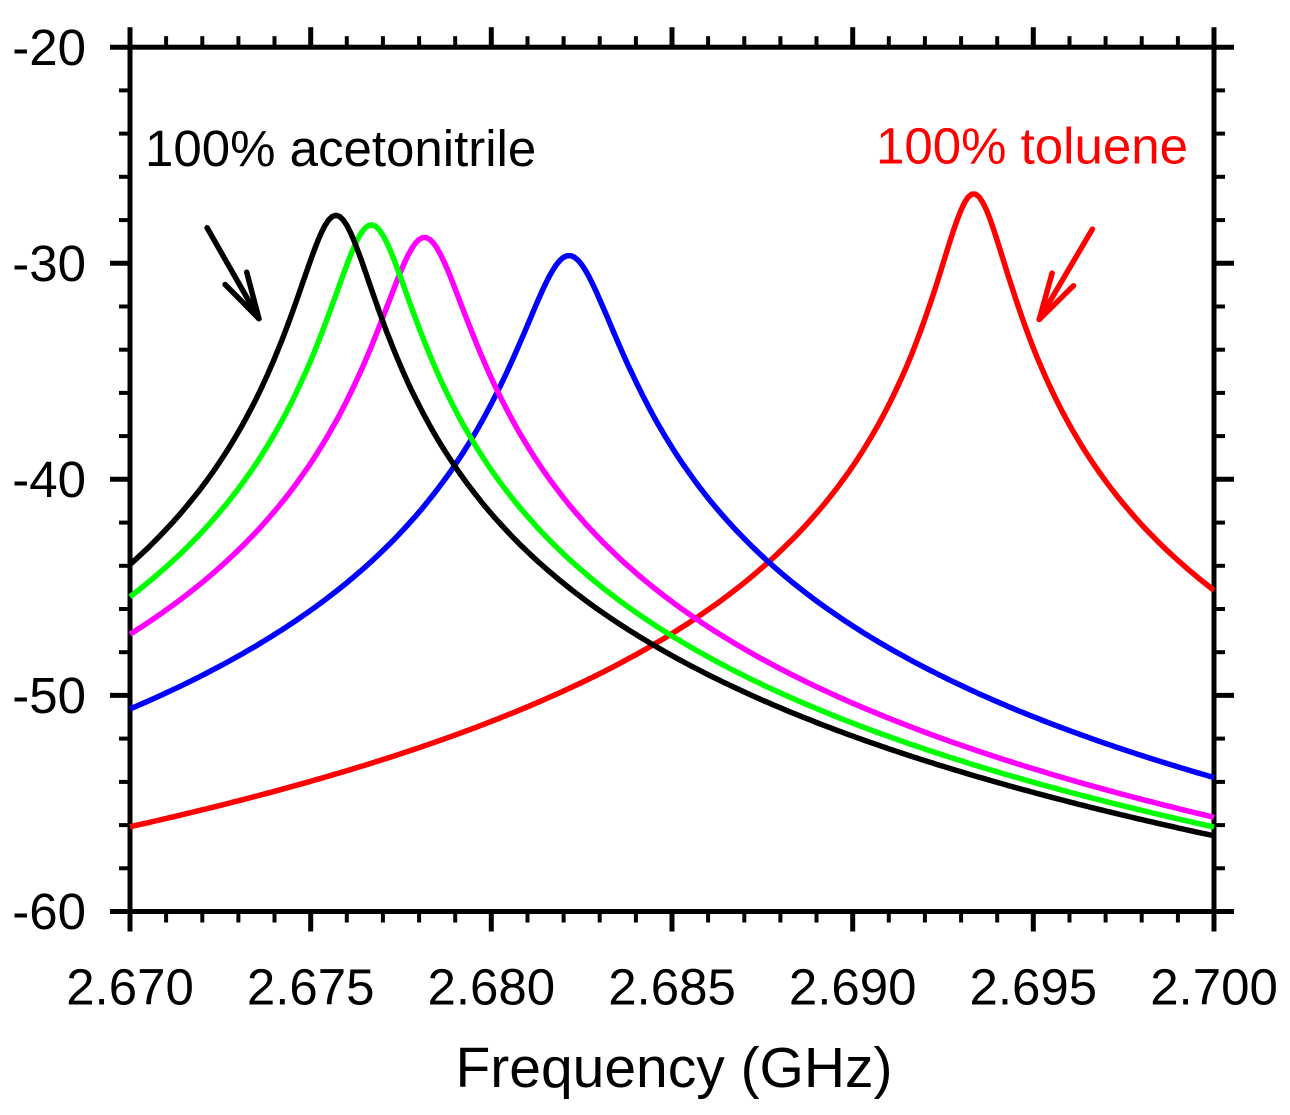  I want to click on svg-text: 2.670, so click(130, 987).